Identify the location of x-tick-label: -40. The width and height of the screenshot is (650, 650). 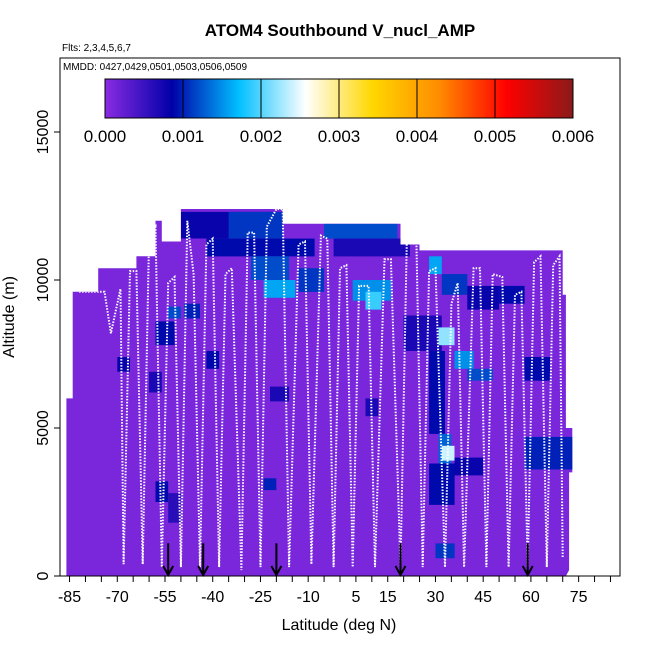
(212, 597).